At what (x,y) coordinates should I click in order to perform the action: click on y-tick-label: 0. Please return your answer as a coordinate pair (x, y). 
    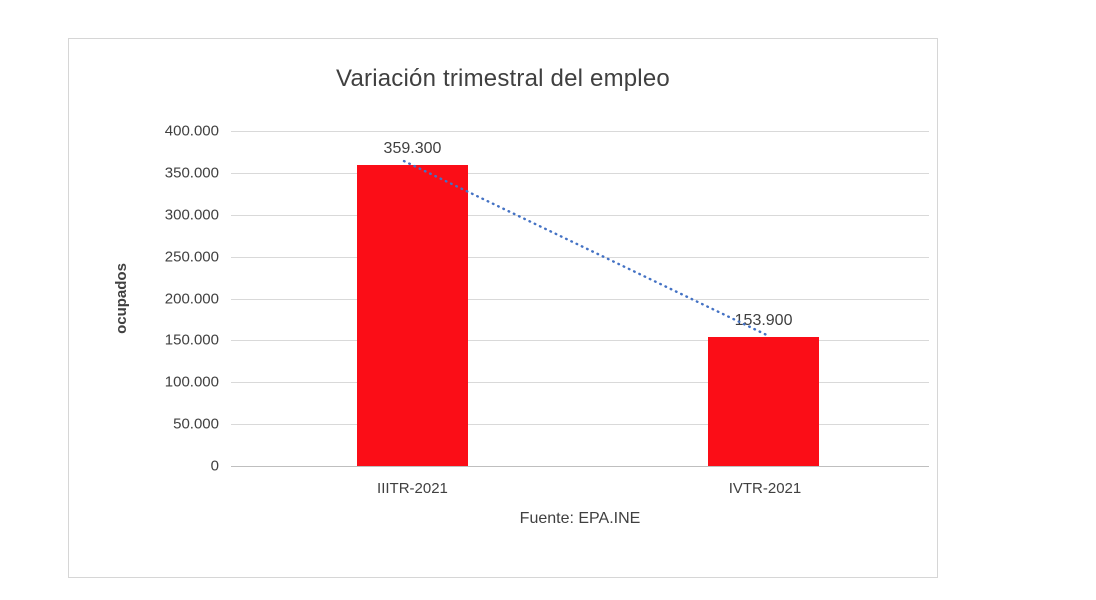
    Looking at the image, I should click on (214, 466).